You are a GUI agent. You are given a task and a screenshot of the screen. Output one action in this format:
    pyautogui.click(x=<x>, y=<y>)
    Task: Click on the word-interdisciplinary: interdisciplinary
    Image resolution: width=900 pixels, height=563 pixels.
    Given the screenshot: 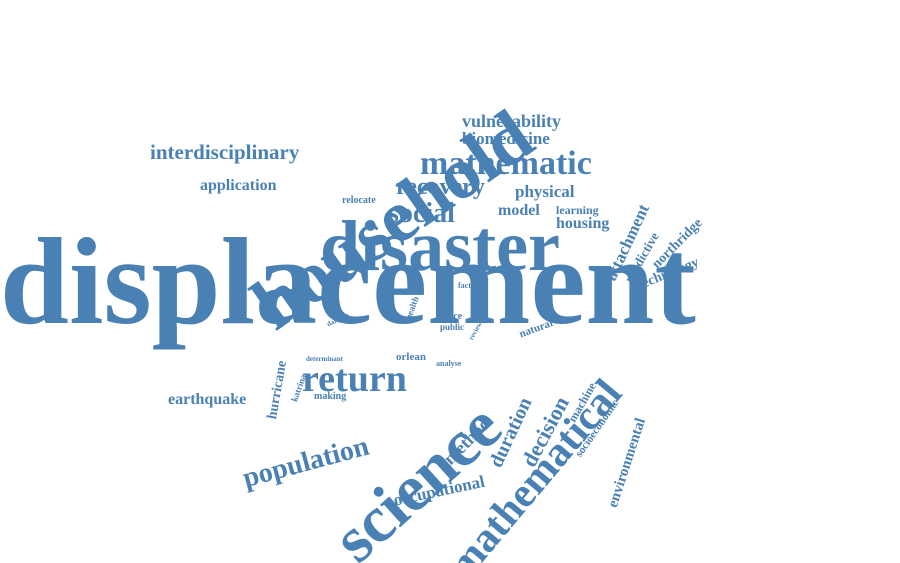 What is the action you would take?
    pyautogui.click(x=225, y=152)
    